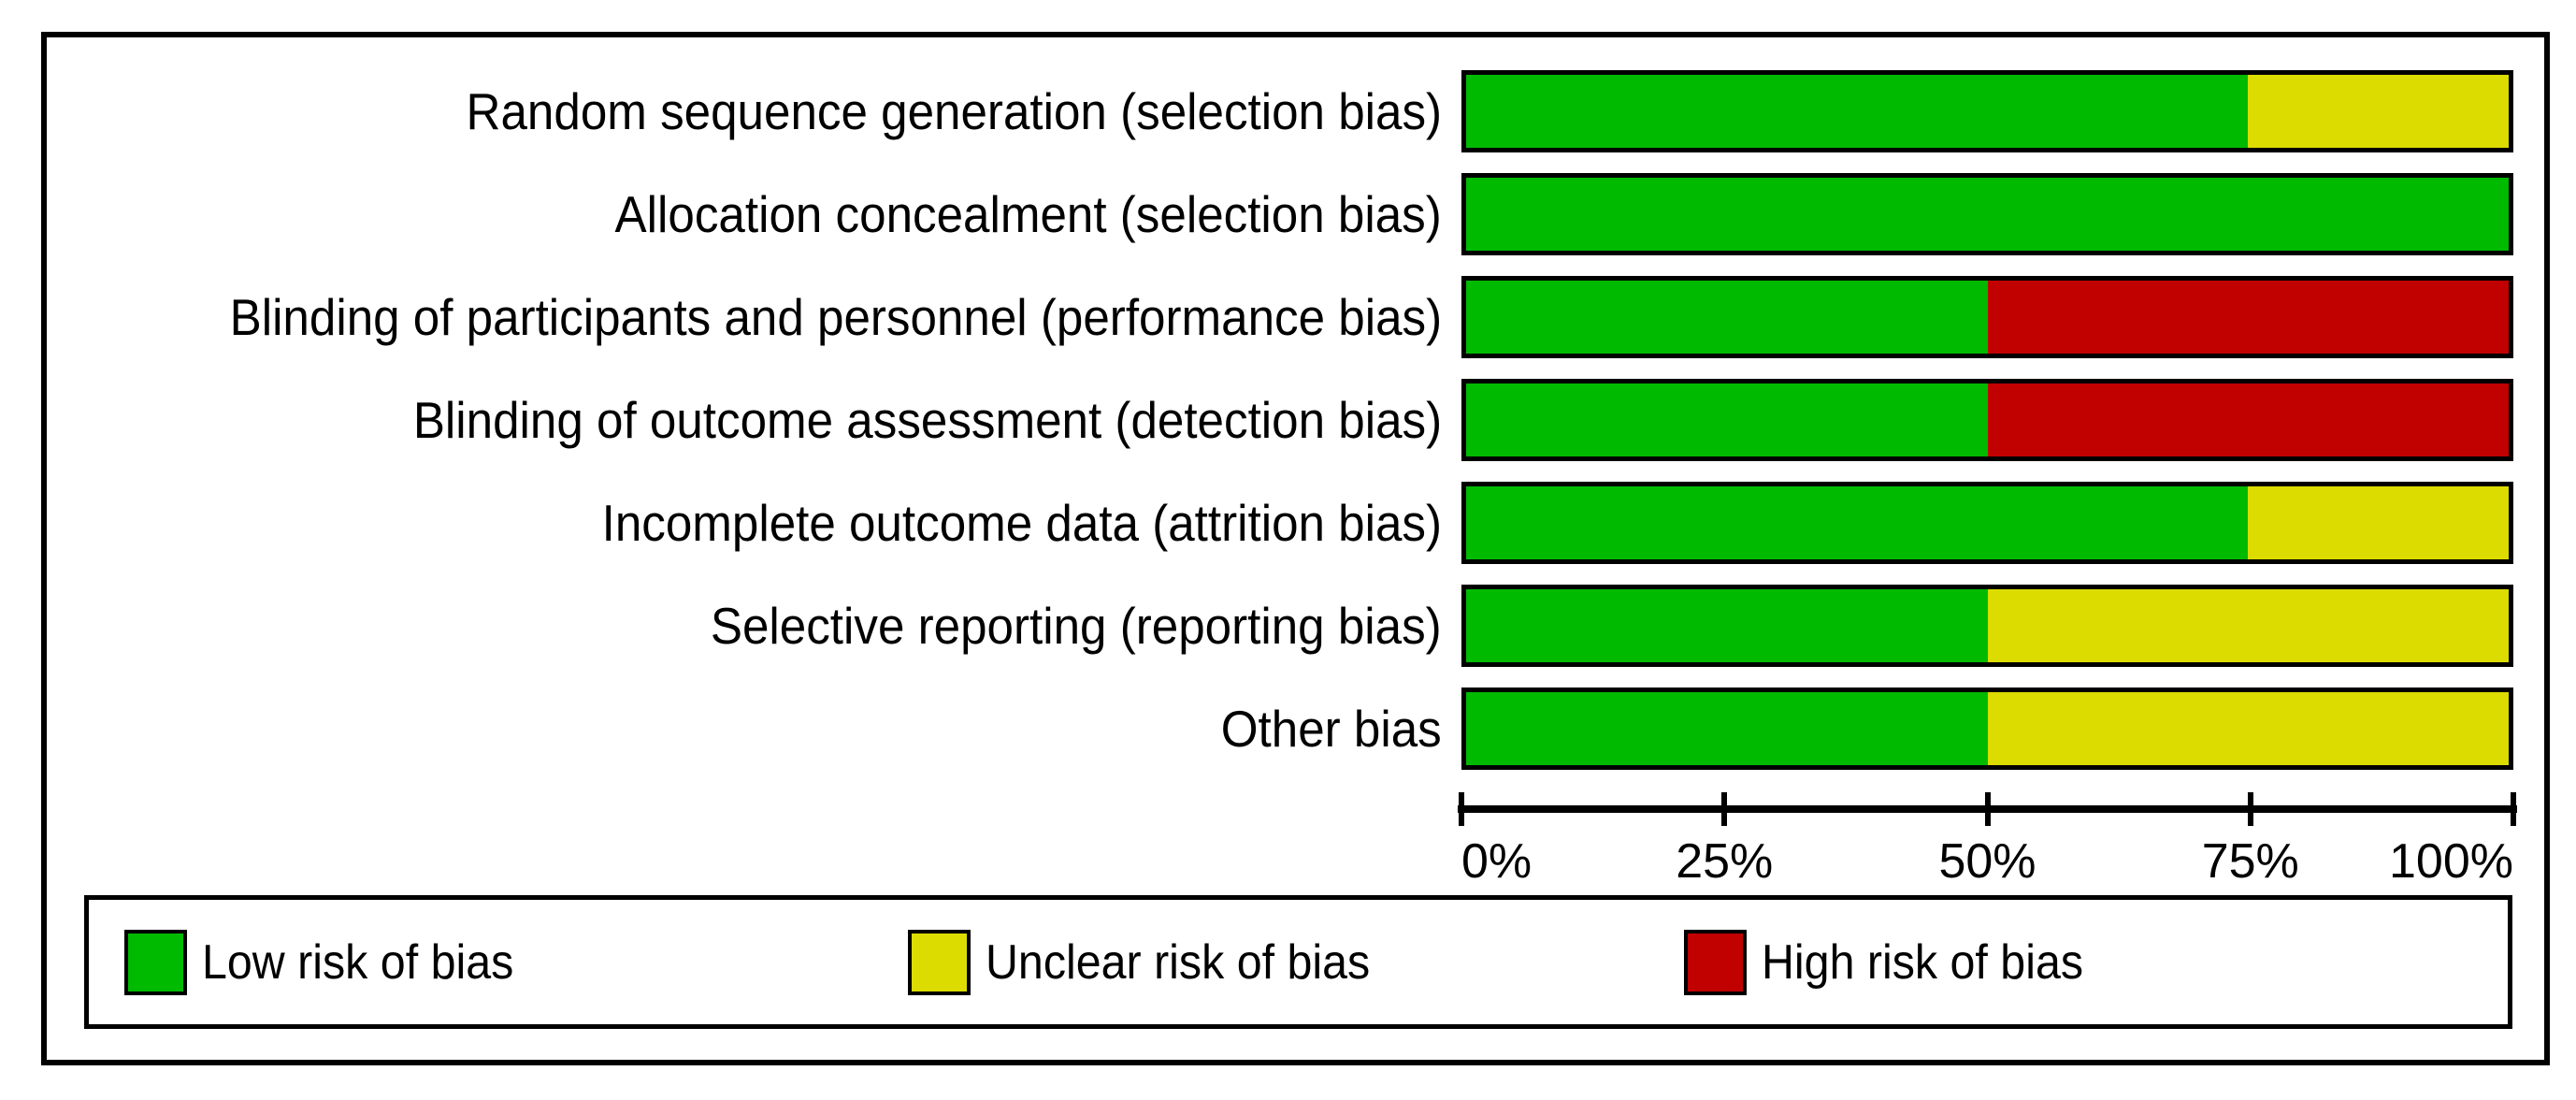 Image resolution: width=2576 pixels, height=1100 pixels. Describe the element at coordinates (1193, 962) in the screenshot. I see `legend-label: Unclear risk of bias` at that location.